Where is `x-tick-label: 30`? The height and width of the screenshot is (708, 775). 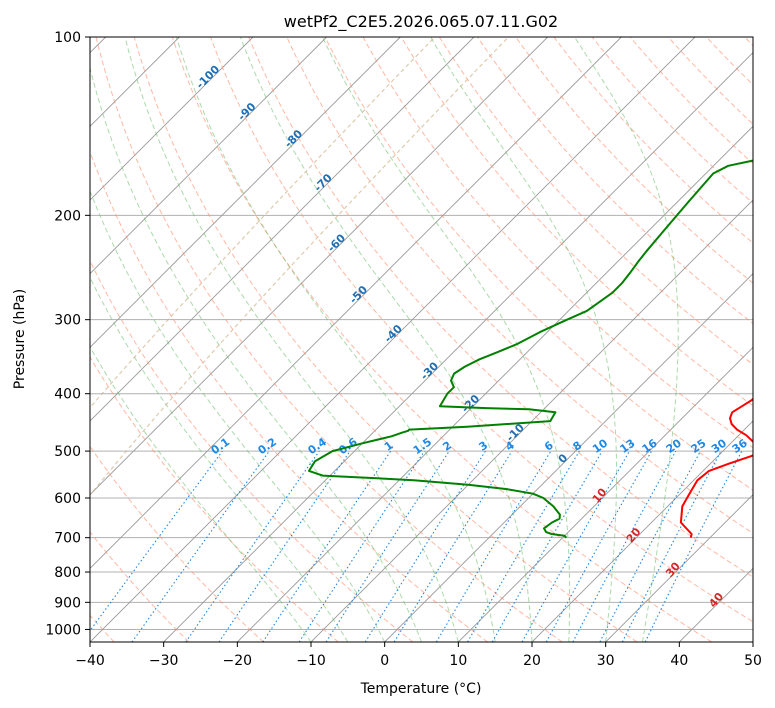 x-tick-label: 30 is located at coordinates (606, 661).